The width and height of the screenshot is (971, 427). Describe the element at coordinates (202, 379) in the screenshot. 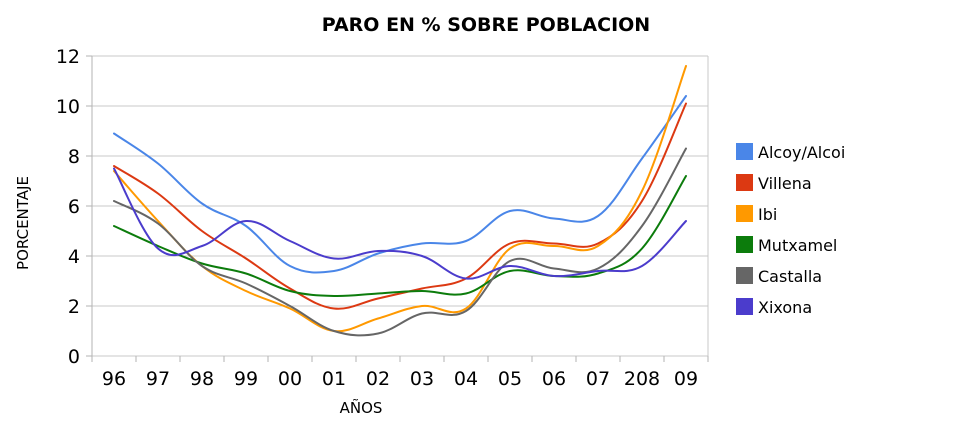

I see `x-tick-label: 98` at that location.